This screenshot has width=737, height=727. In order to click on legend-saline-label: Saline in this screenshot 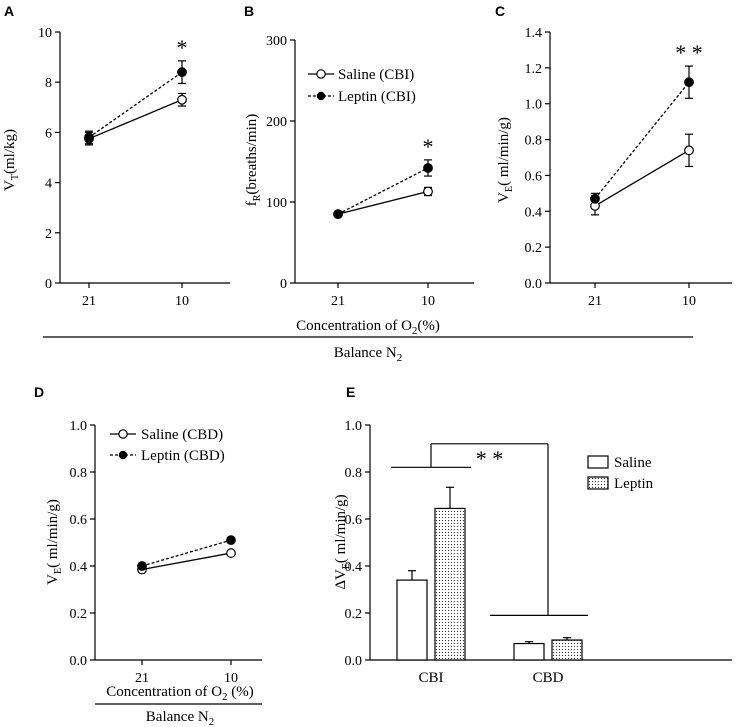, I will do `click(633, 463)`.